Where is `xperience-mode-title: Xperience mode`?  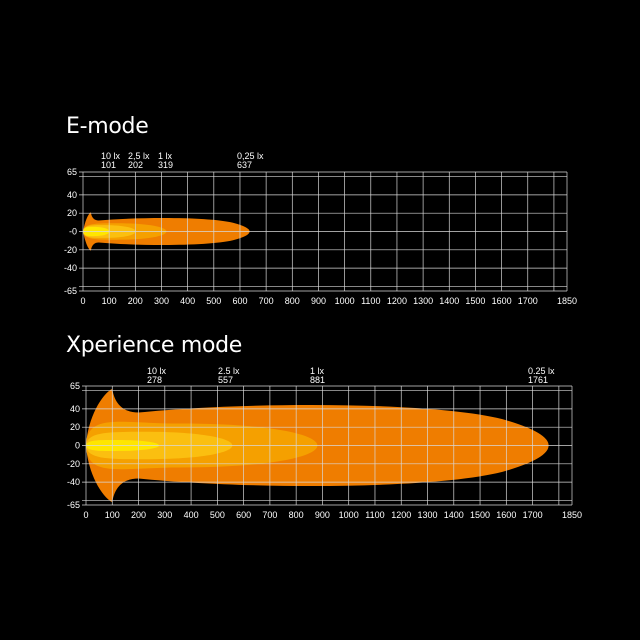 xperience-mode-title: Xperience mode is located at coordinates (154, 345).